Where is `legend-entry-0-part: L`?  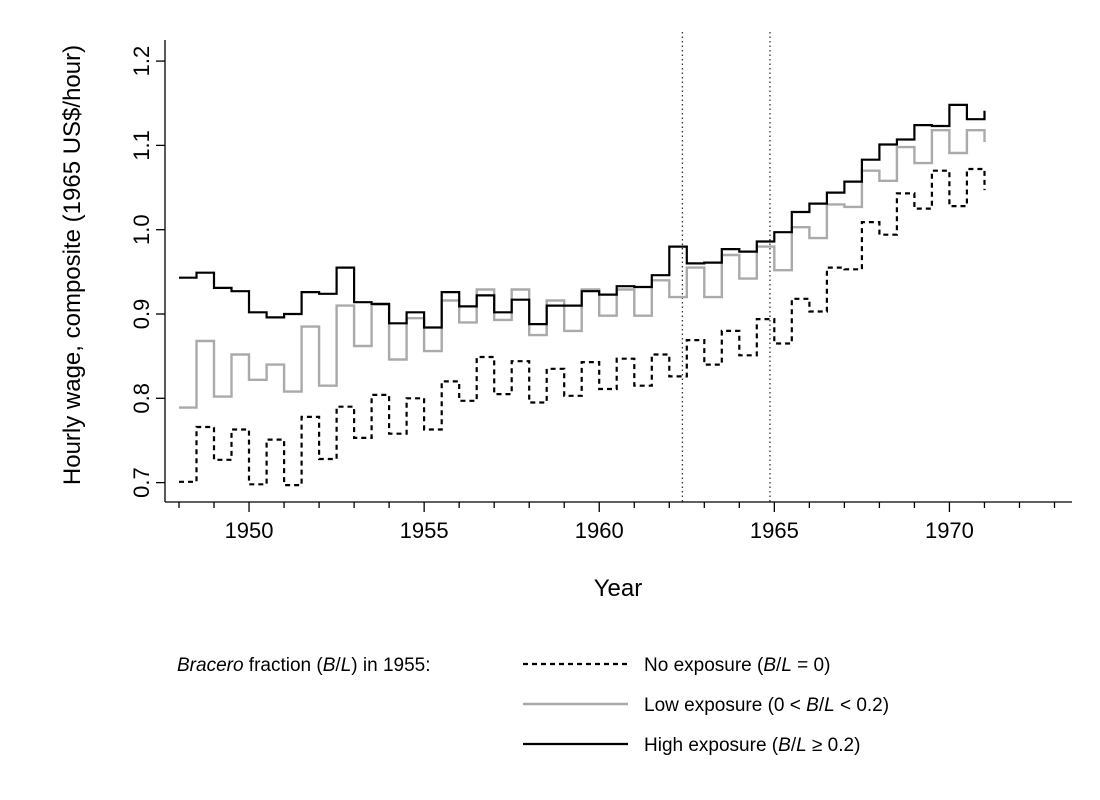 legend-entry-0-part: L is located at coordinates (786, 665).